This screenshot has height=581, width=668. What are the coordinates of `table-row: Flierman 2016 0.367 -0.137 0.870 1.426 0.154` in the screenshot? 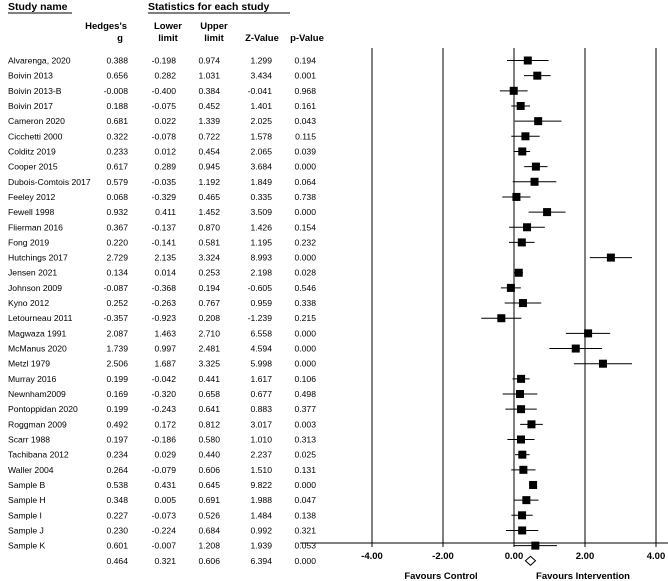 It's located at (162, 227).